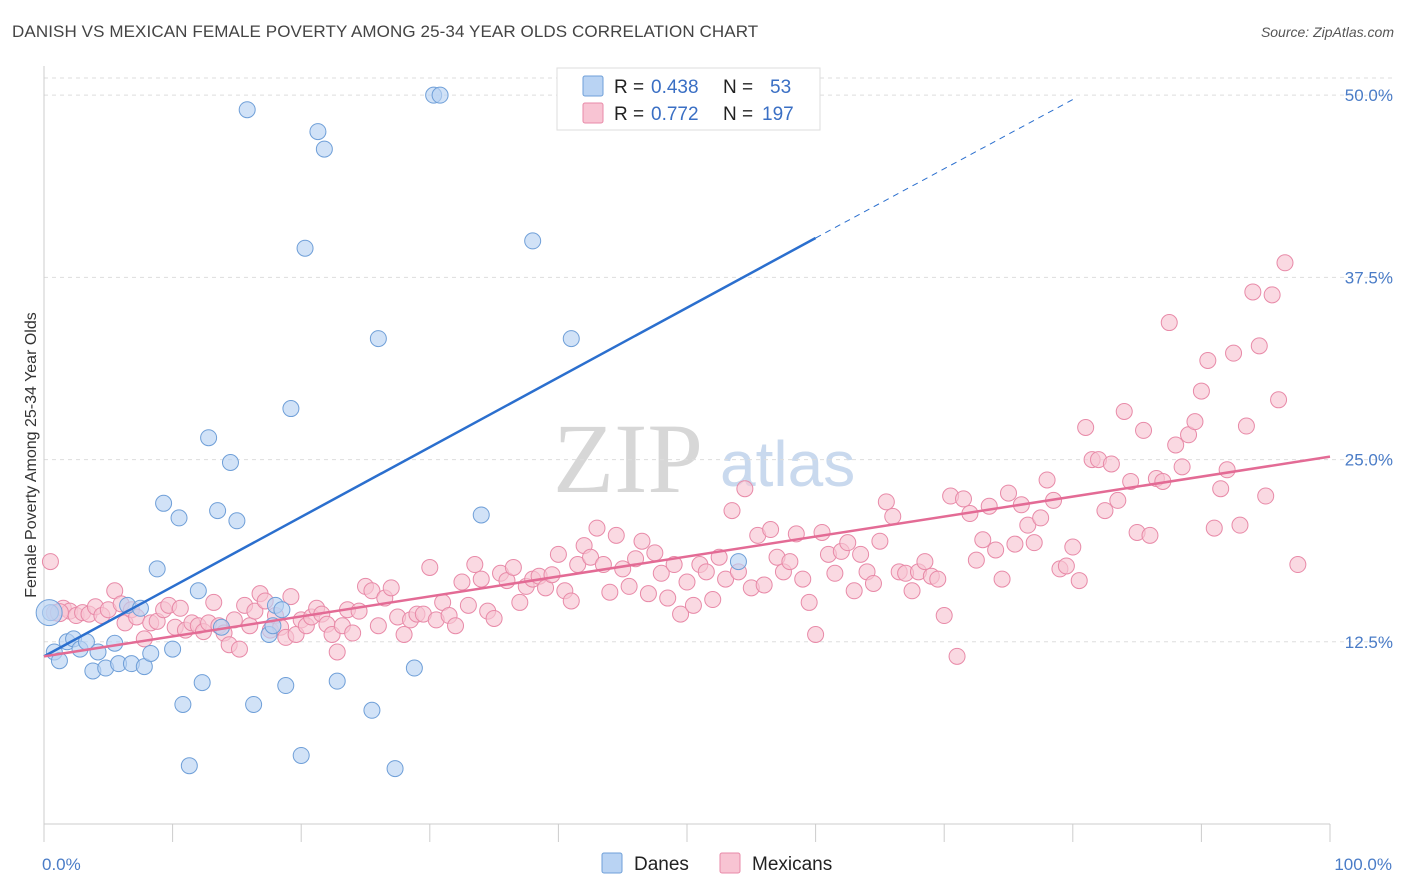 This screenshot has width=1406, height=892. What do you see at coordinates (629, 87) in the screenshot?
I see `legend-r-label-danes: R =` at bounding box center [629, 87].